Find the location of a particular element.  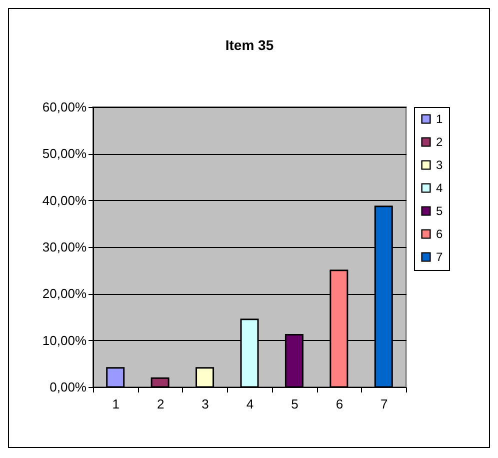

legend-label: 4 is located at coordinates (439, 188).